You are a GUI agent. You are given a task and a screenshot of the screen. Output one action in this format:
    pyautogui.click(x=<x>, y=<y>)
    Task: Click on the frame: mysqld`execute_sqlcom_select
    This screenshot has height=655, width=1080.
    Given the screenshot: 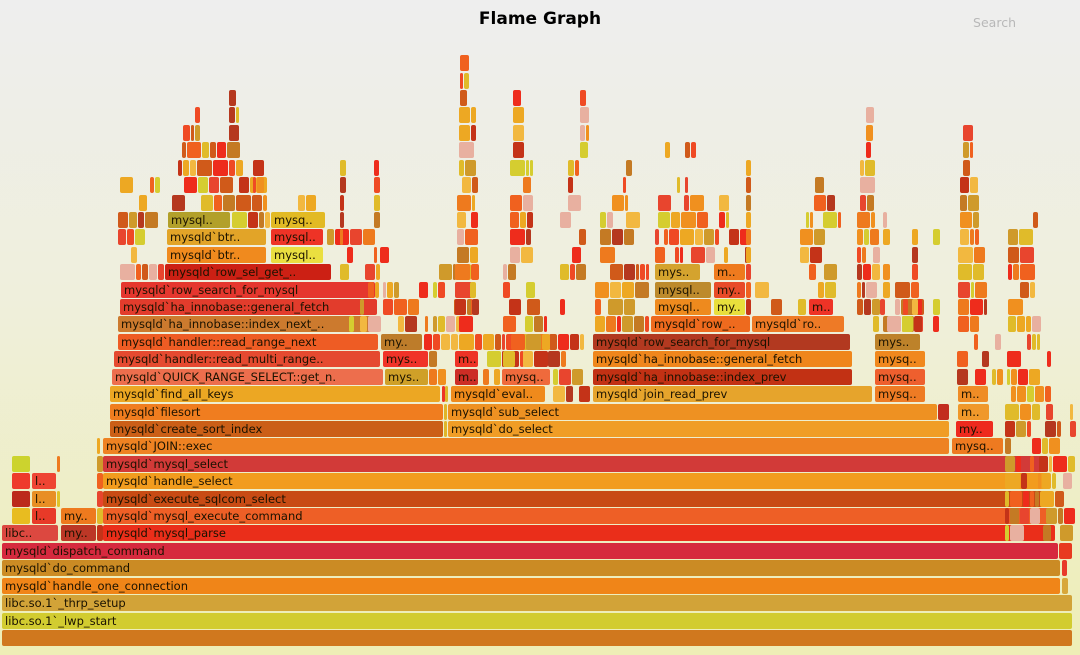 What is the action you would take?
    pyautogui.click(x=577, y=498)
    